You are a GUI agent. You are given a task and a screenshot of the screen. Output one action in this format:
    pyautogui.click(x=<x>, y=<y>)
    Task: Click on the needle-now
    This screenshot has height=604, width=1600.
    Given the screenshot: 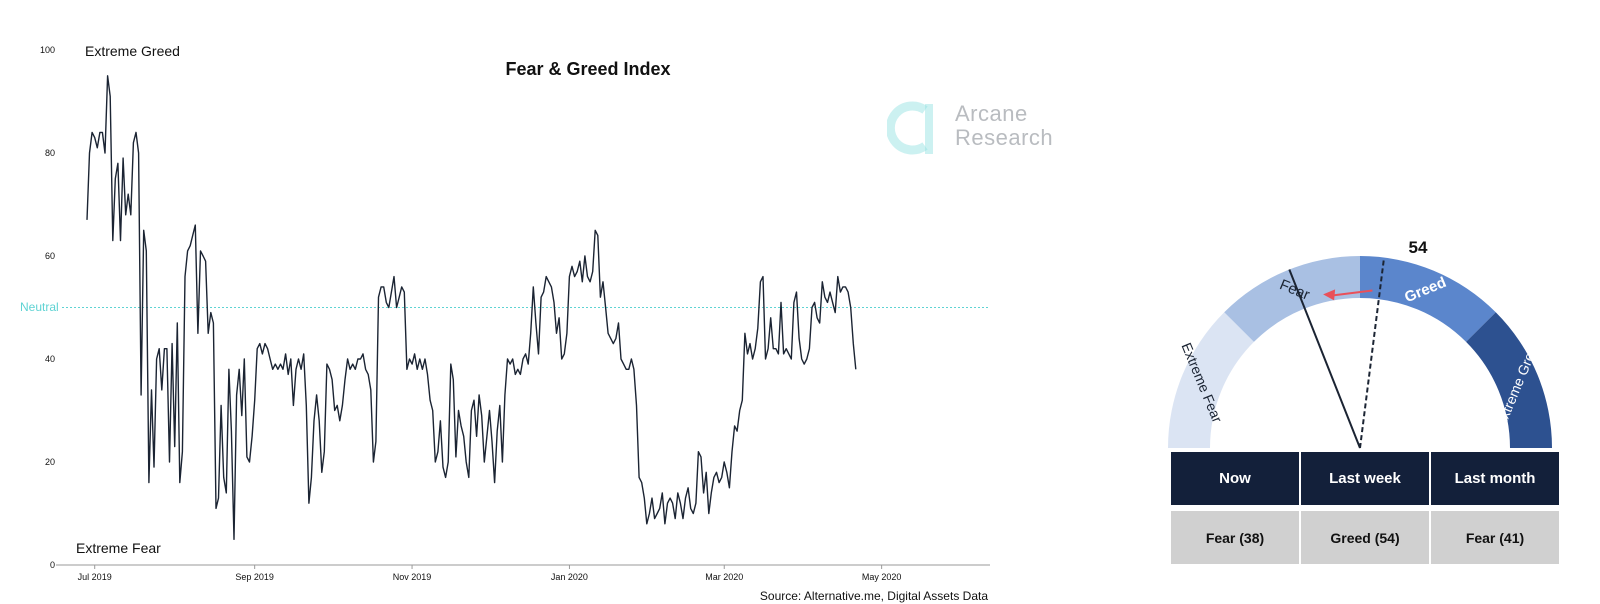 What is the action you would take?
    pyautogui.click(x=1324, y=359)
    